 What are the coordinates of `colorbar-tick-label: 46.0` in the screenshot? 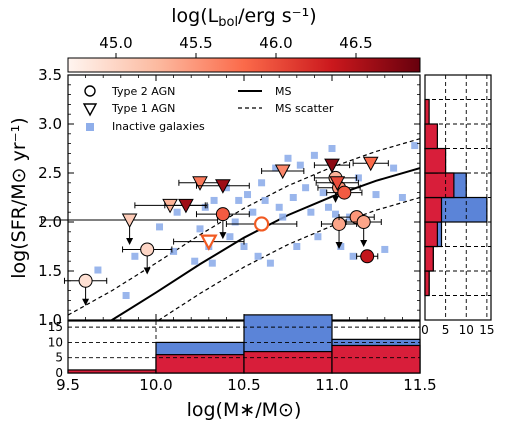 It's located at (275, 43).